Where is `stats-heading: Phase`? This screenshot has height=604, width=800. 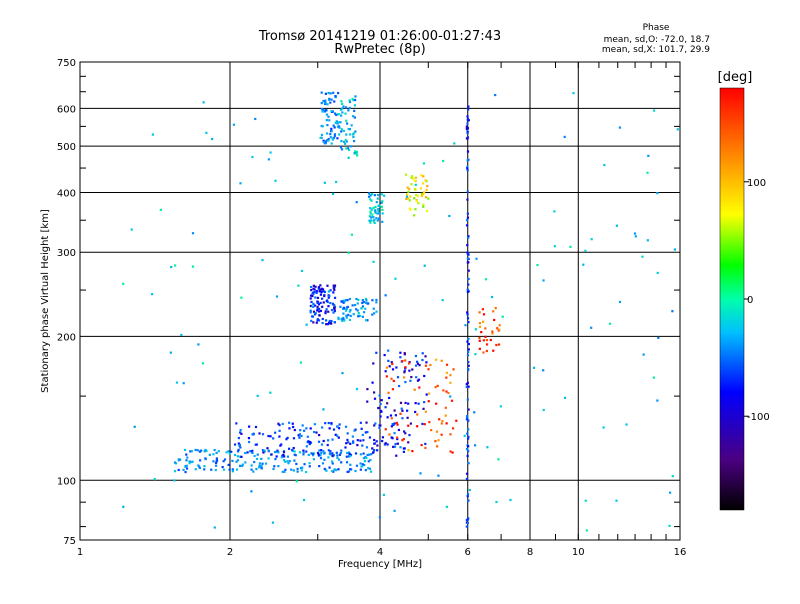 stats-heading: Phase is located at coordinates (656, 28).